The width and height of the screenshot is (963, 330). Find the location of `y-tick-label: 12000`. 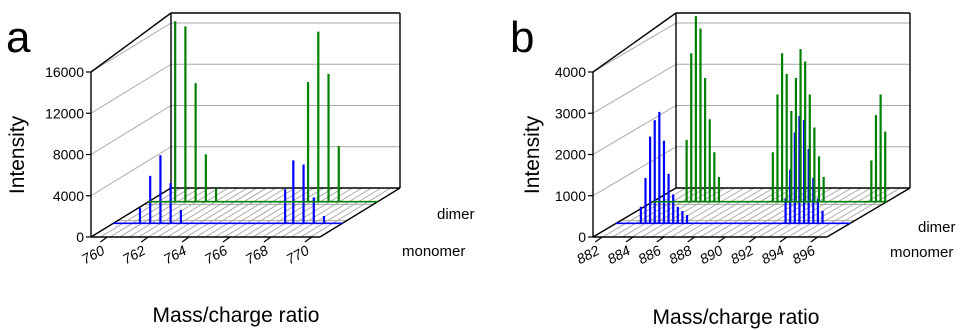

y-tick-label: 12000 is located at coordinates (64, 113).